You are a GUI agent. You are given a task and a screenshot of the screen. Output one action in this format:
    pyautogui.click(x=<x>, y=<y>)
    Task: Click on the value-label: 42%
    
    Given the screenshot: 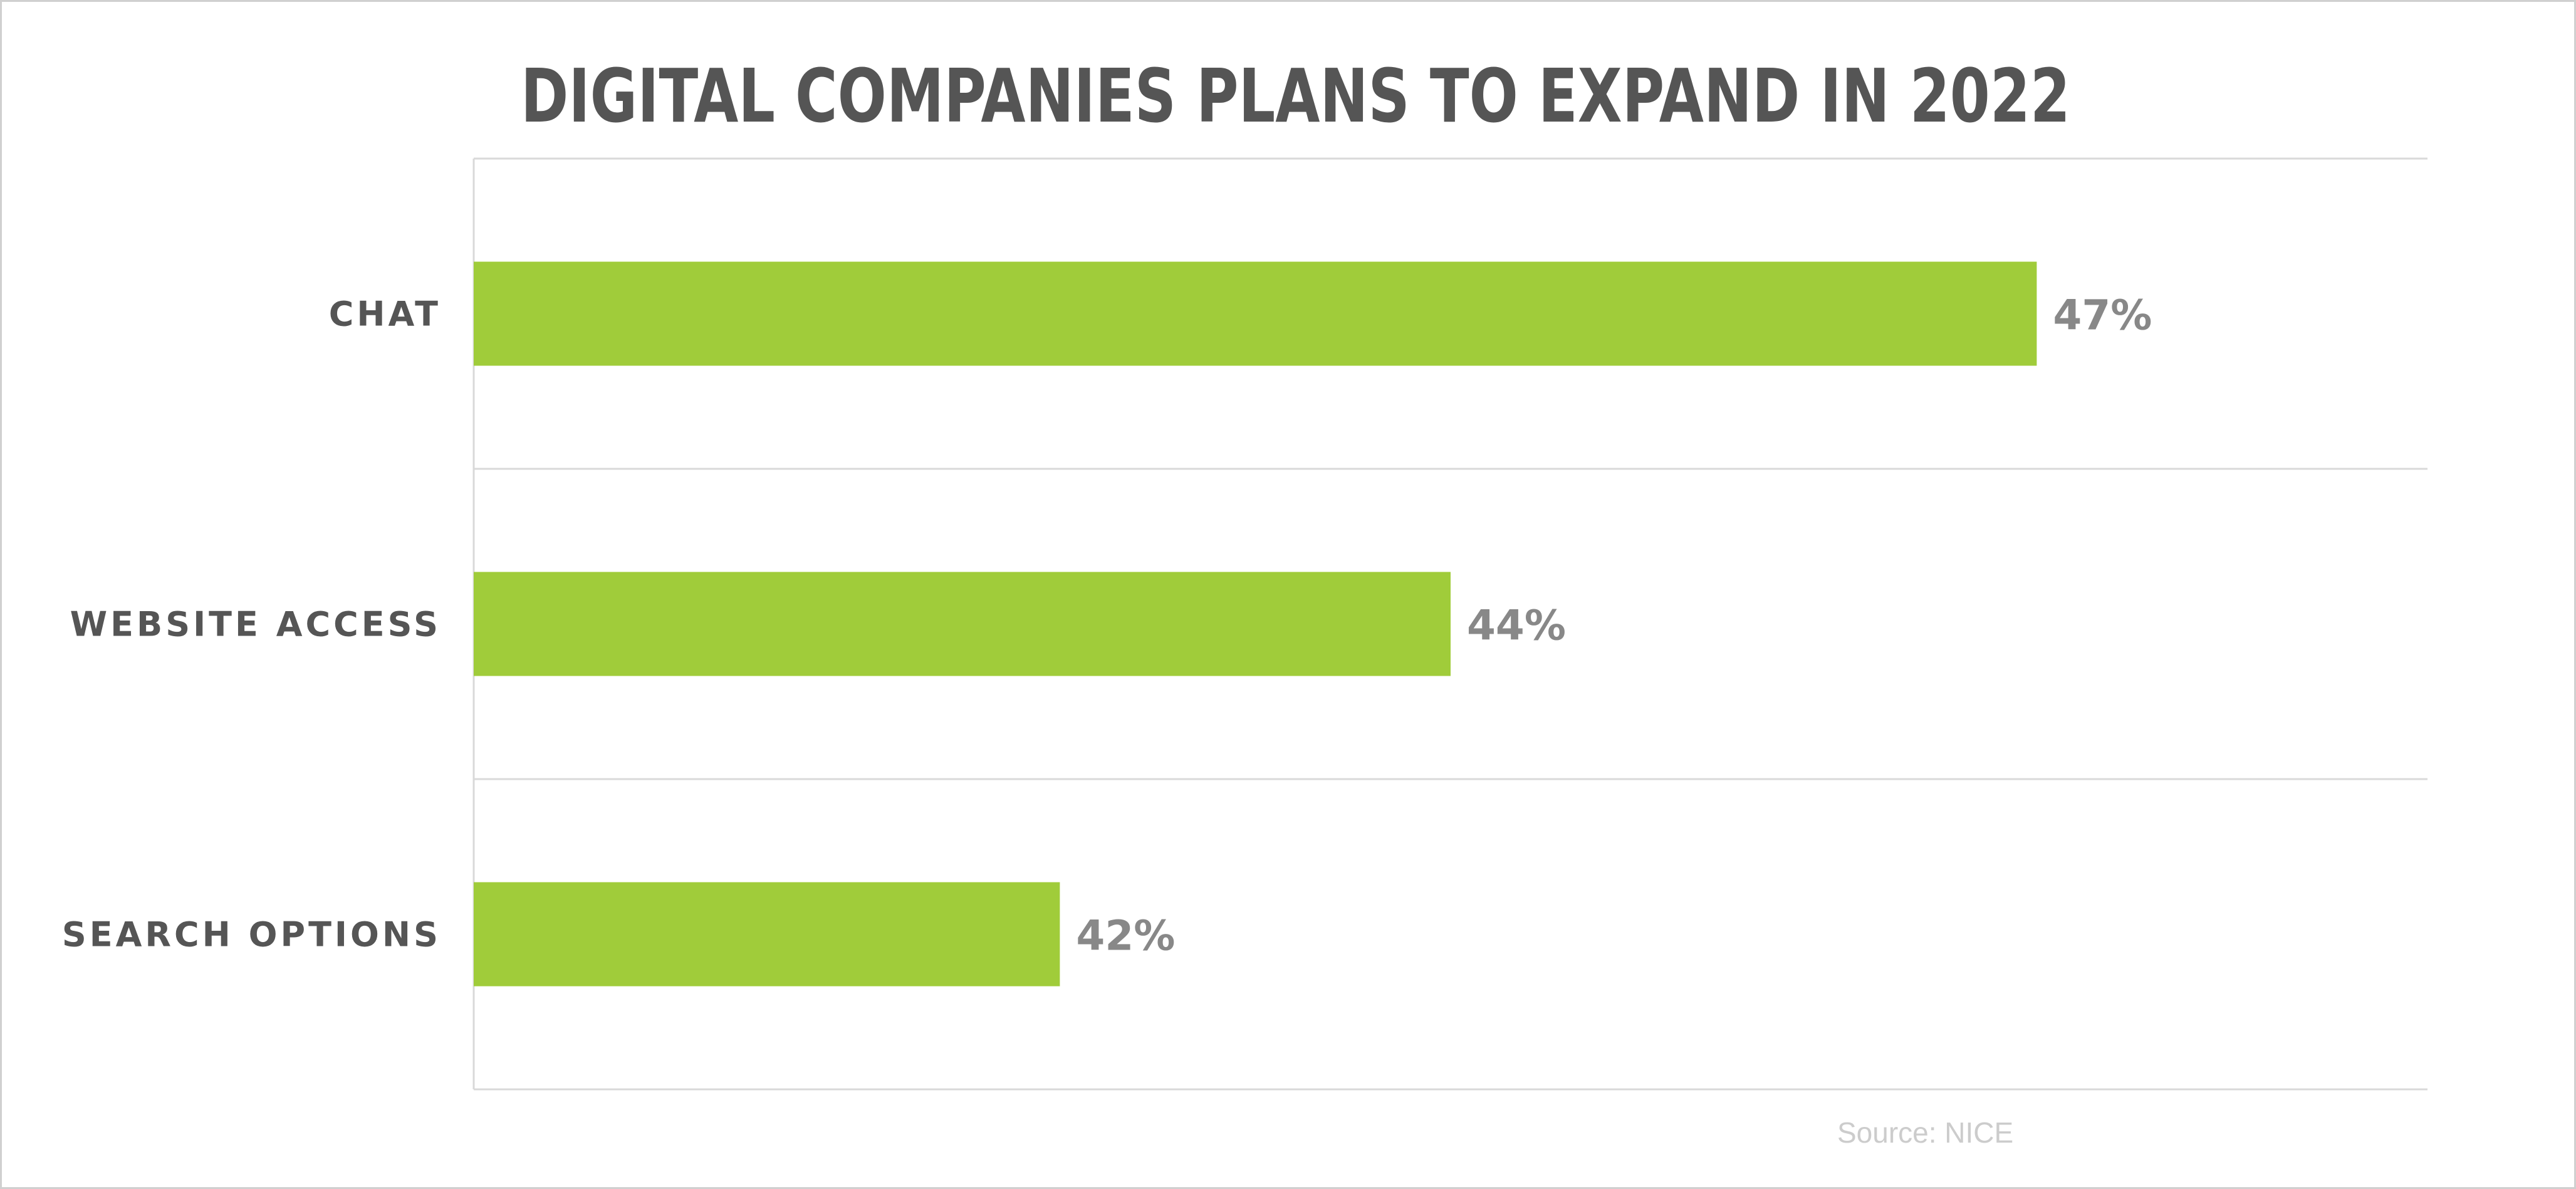 What is the action you would take?
    pyautogui.click(x=1126, y=935)
    